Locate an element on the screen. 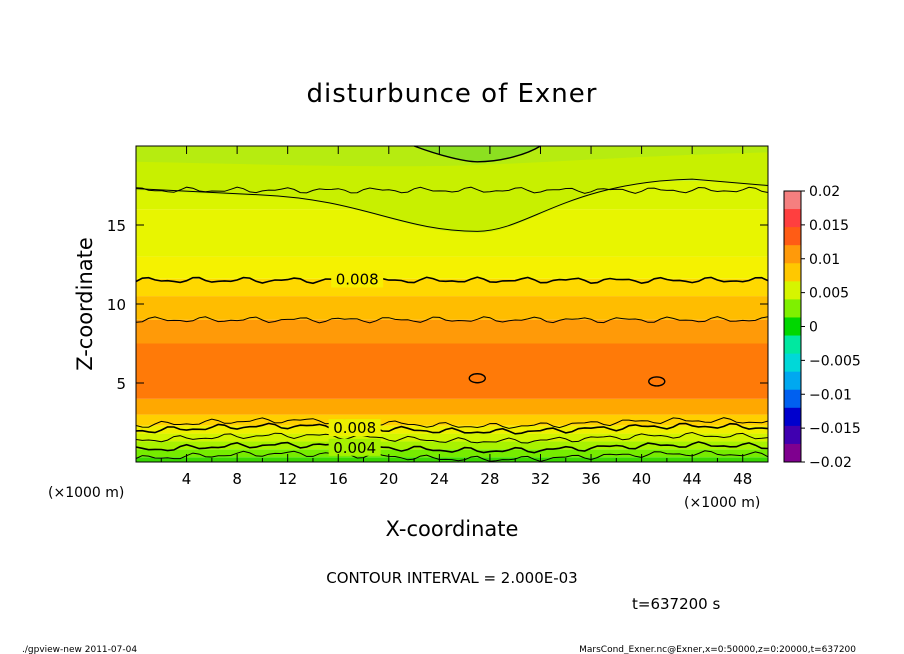 The height and width of the screenshot is (654, 904). chart-title: disturbunce of Exner is located at coordinates (452, 94).